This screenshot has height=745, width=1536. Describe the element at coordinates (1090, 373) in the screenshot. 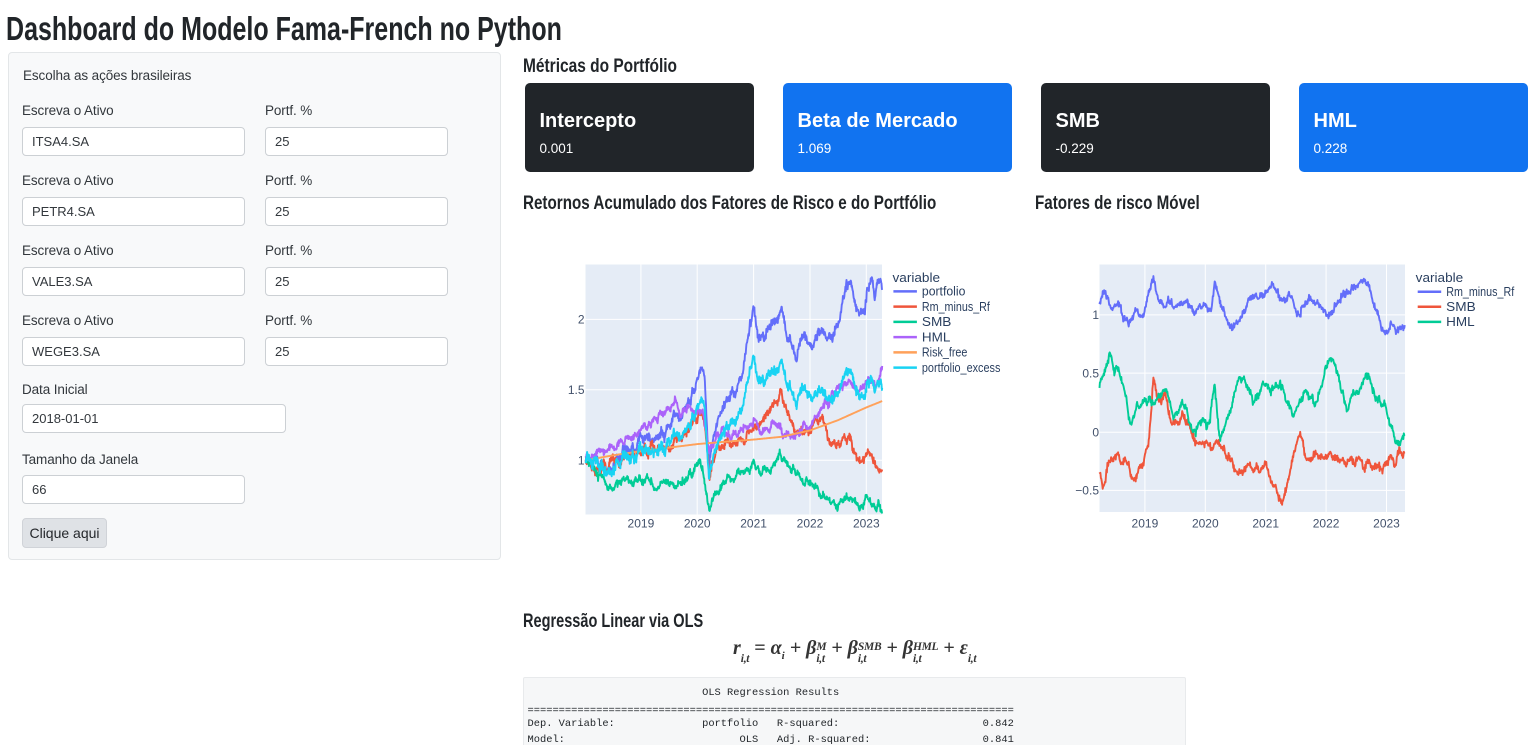

I see `svg-text: 0.5` at that location.